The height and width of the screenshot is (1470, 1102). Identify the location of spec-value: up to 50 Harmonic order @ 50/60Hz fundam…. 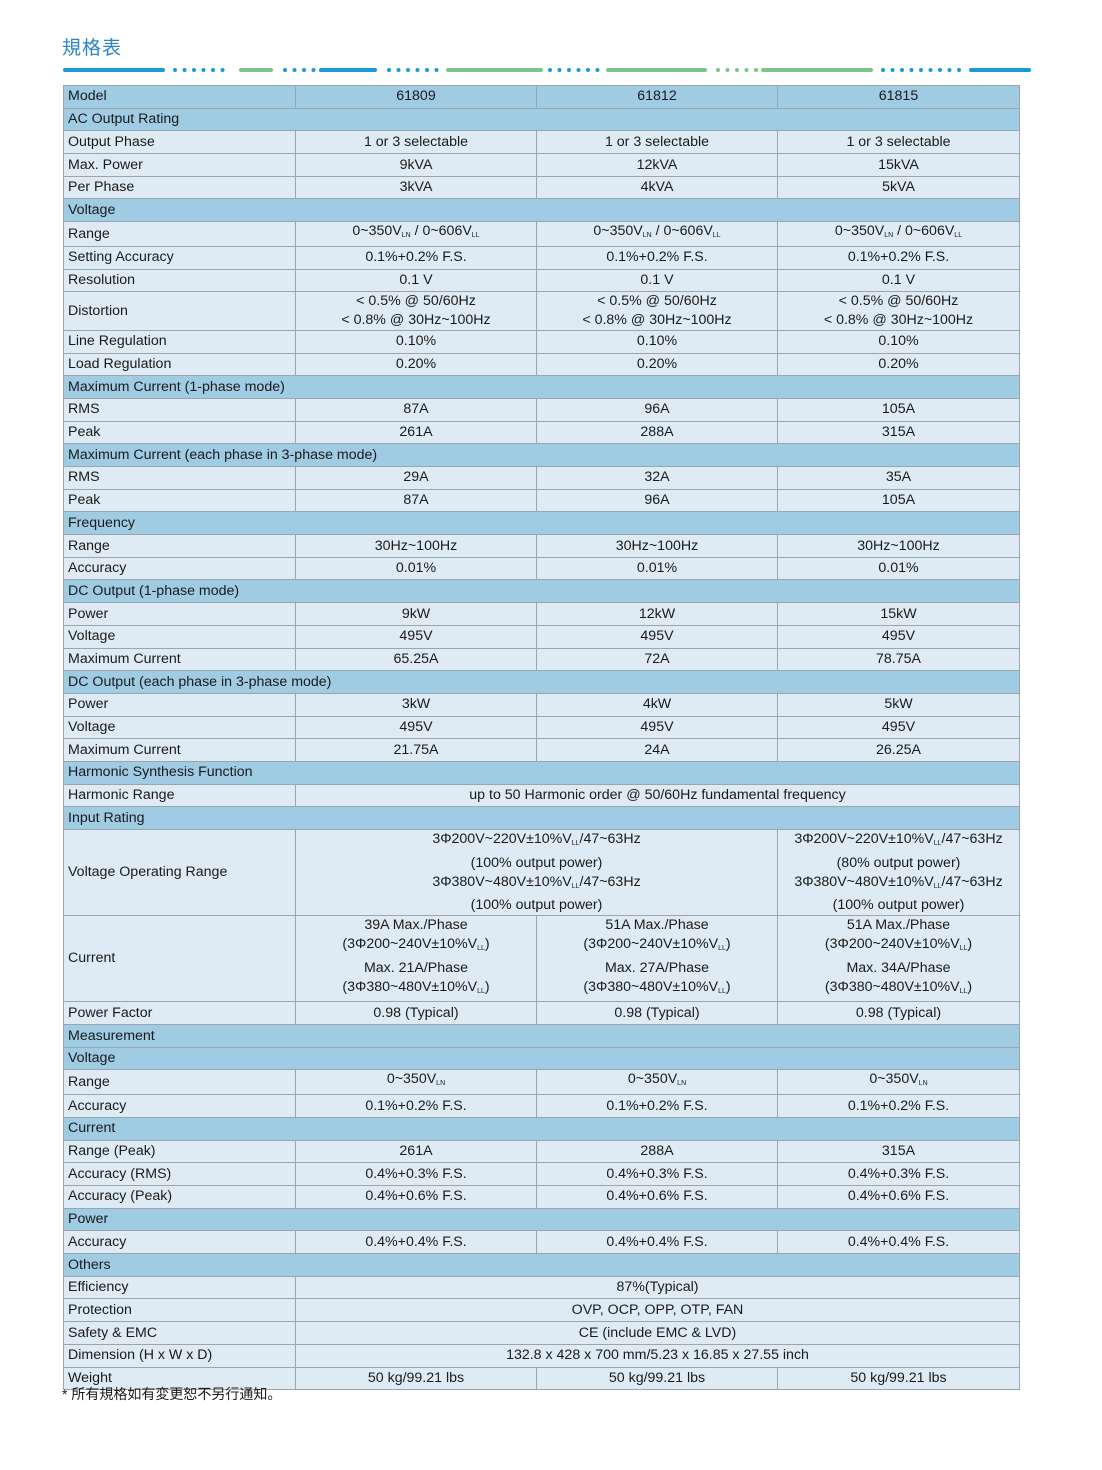
(657, 795).